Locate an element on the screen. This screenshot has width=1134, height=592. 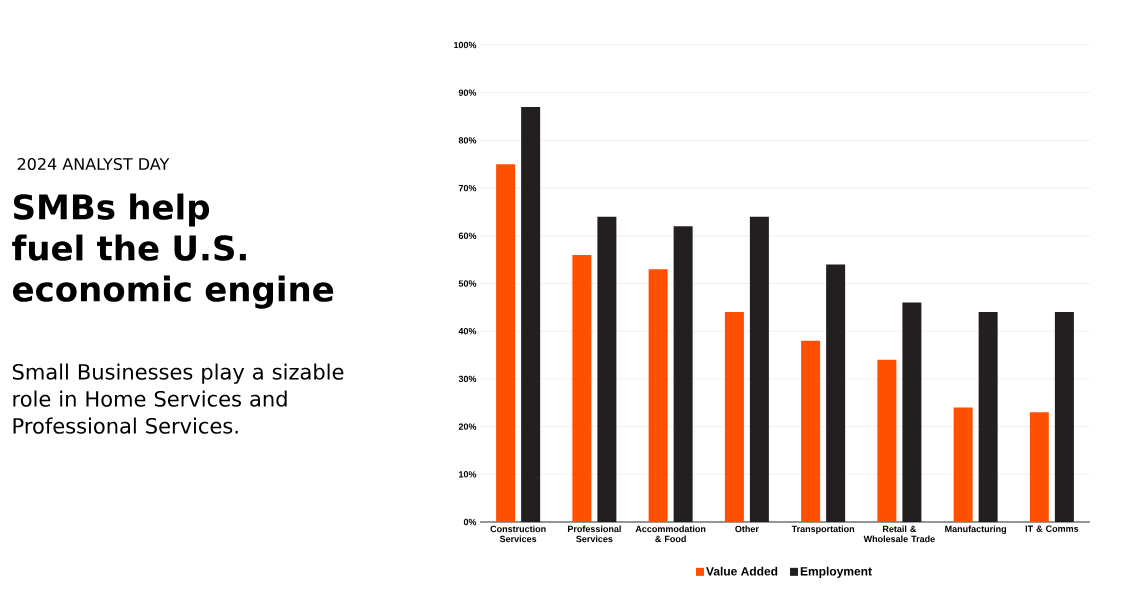
x-tick-label: Professional Services is located at coordinates (594, 534).